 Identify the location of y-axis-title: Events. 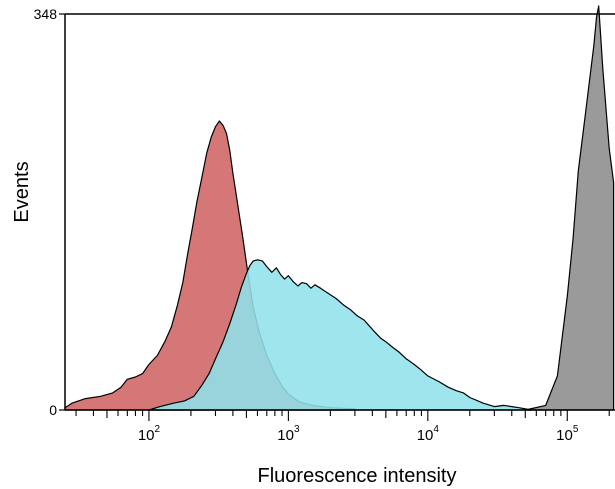
(22, 191).